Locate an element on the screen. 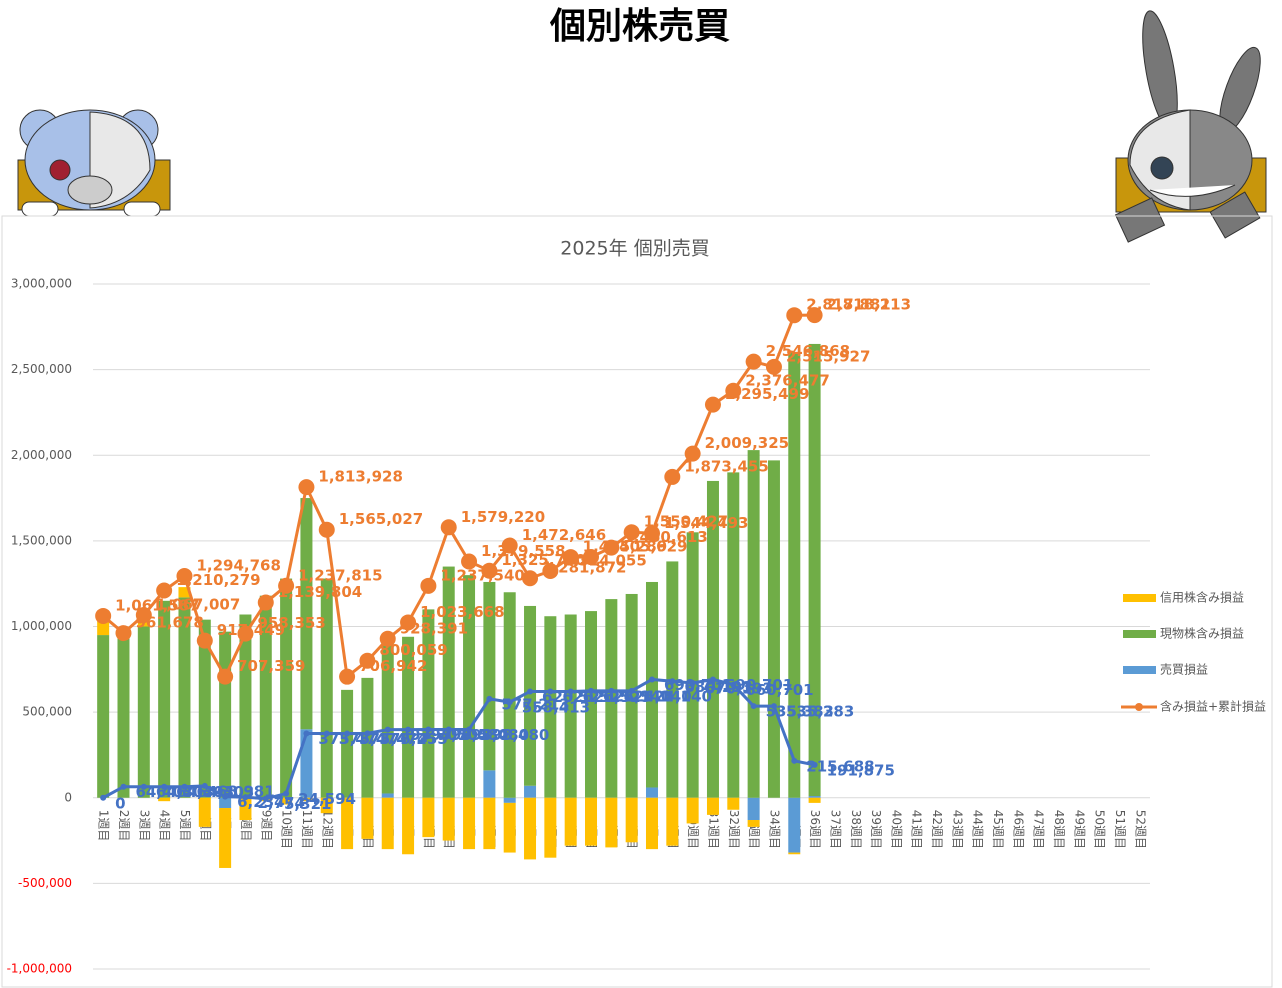 The width and height of the screenshot is (1282, 988). y-tick-label: 2,000,000 is located at coordinates (41, 455).